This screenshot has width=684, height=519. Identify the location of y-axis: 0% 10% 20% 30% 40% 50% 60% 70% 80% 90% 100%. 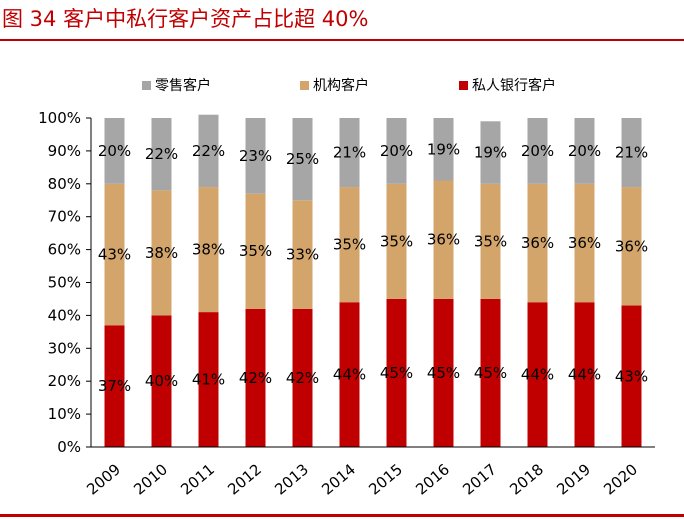
(65, 282).